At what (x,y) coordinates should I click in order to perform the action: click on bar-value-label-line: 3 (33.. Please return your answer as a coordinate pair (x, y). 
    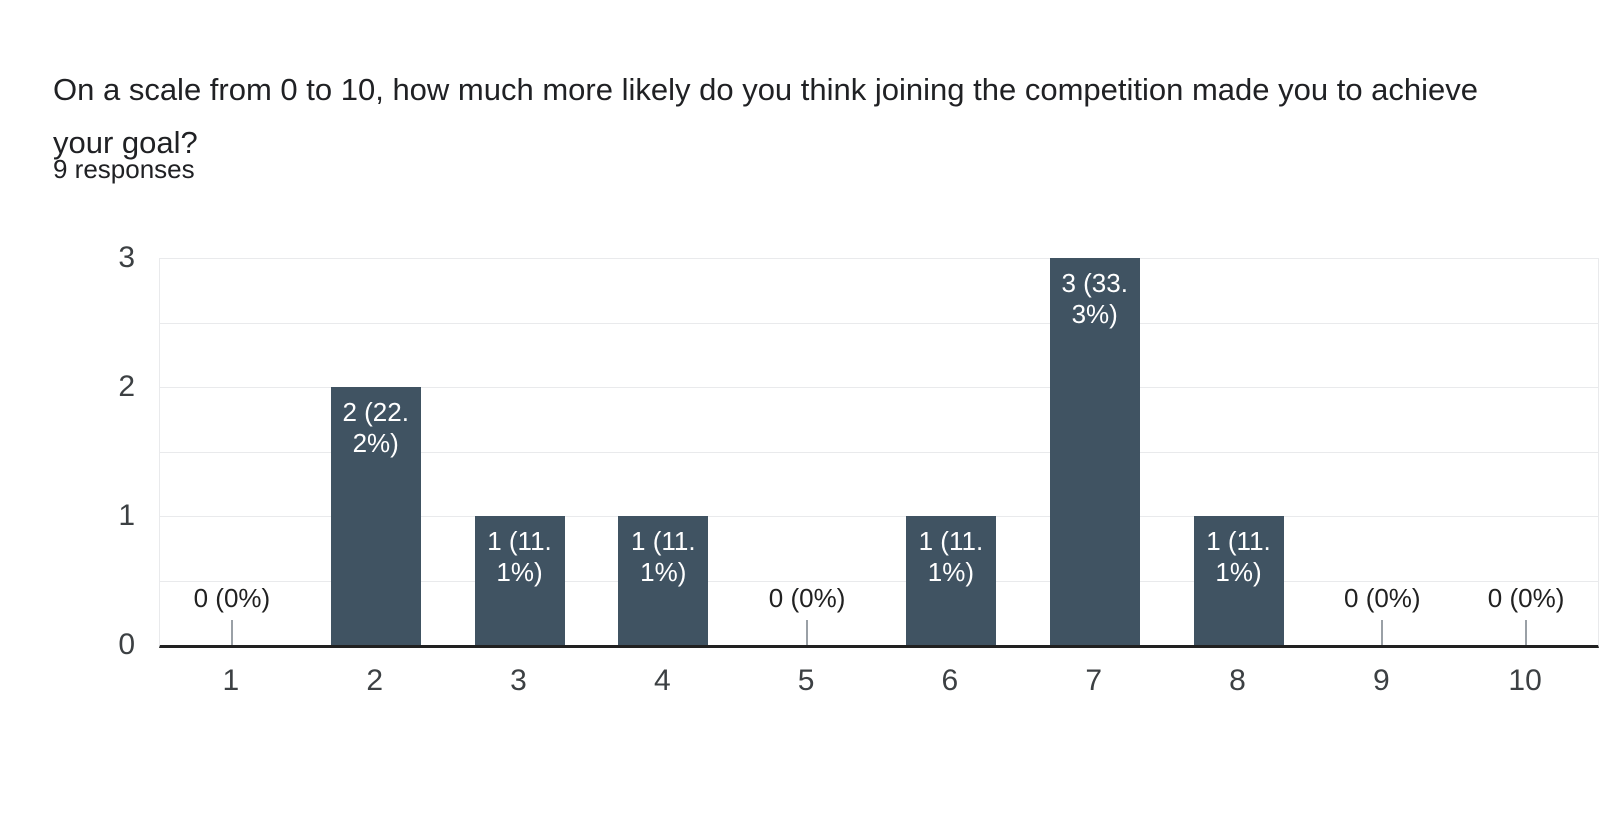
    Looking at the image, I should click on (1094, 283).